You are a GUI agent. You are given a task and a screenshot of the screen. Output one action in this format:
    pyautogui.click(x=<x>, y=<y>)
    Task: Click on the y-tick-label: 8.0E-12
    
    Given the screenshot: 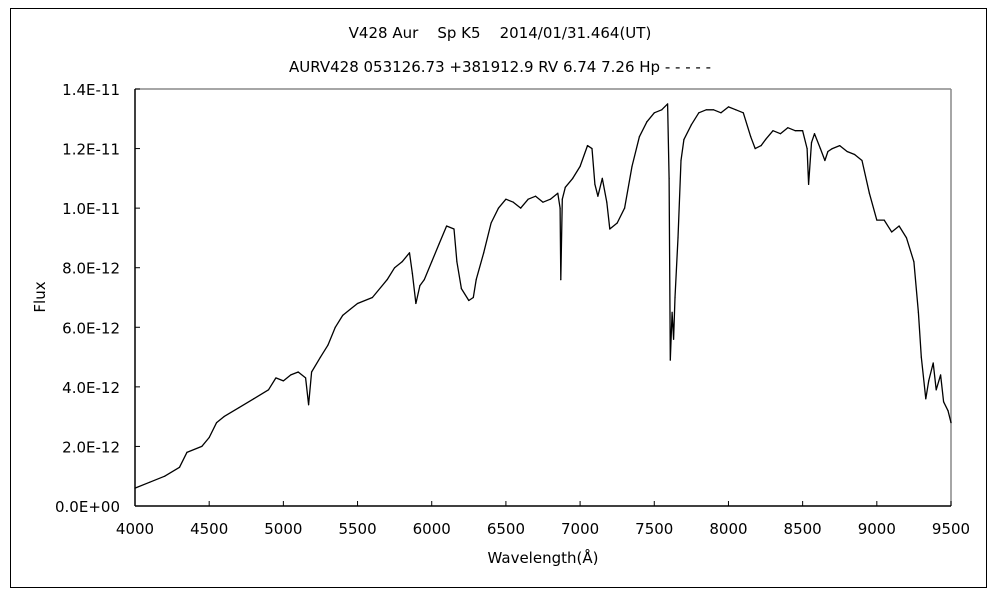 What is the action you would take?
    pyautogui.click(x=91, y=269)
    